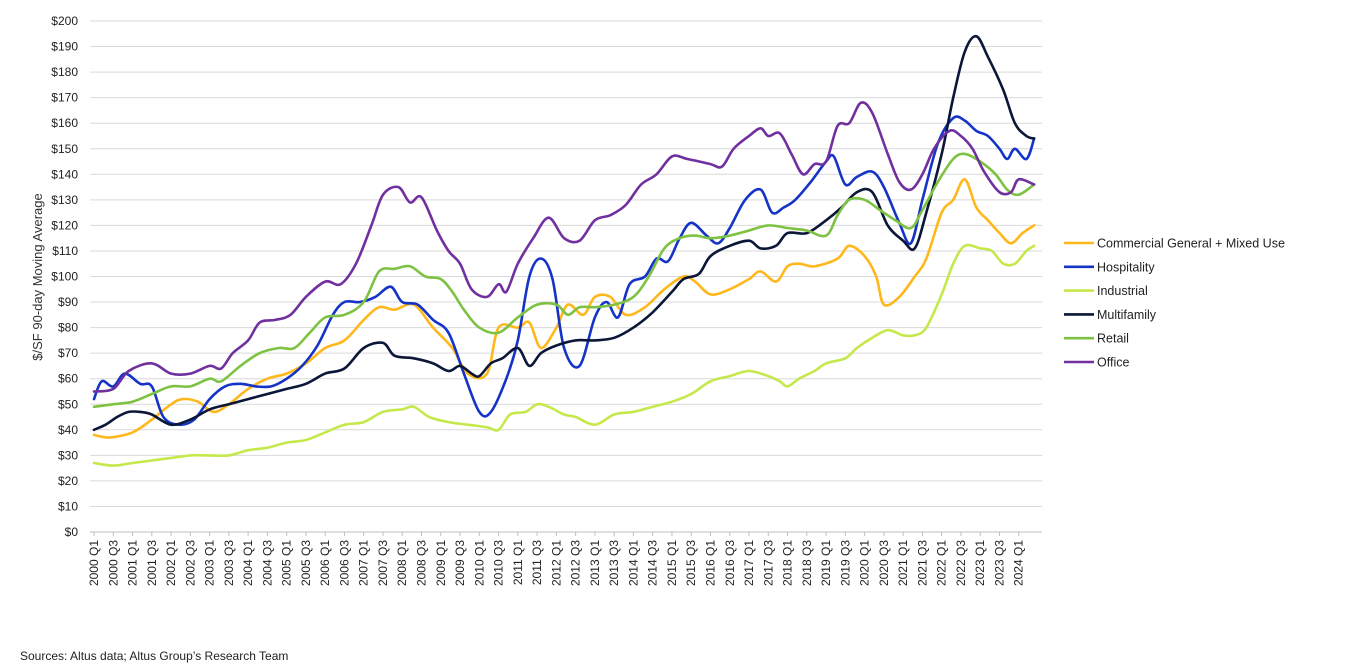 The image size is (1345, 672). I want to click on x-tick-label: 2010 Q1, so click(479, 563).